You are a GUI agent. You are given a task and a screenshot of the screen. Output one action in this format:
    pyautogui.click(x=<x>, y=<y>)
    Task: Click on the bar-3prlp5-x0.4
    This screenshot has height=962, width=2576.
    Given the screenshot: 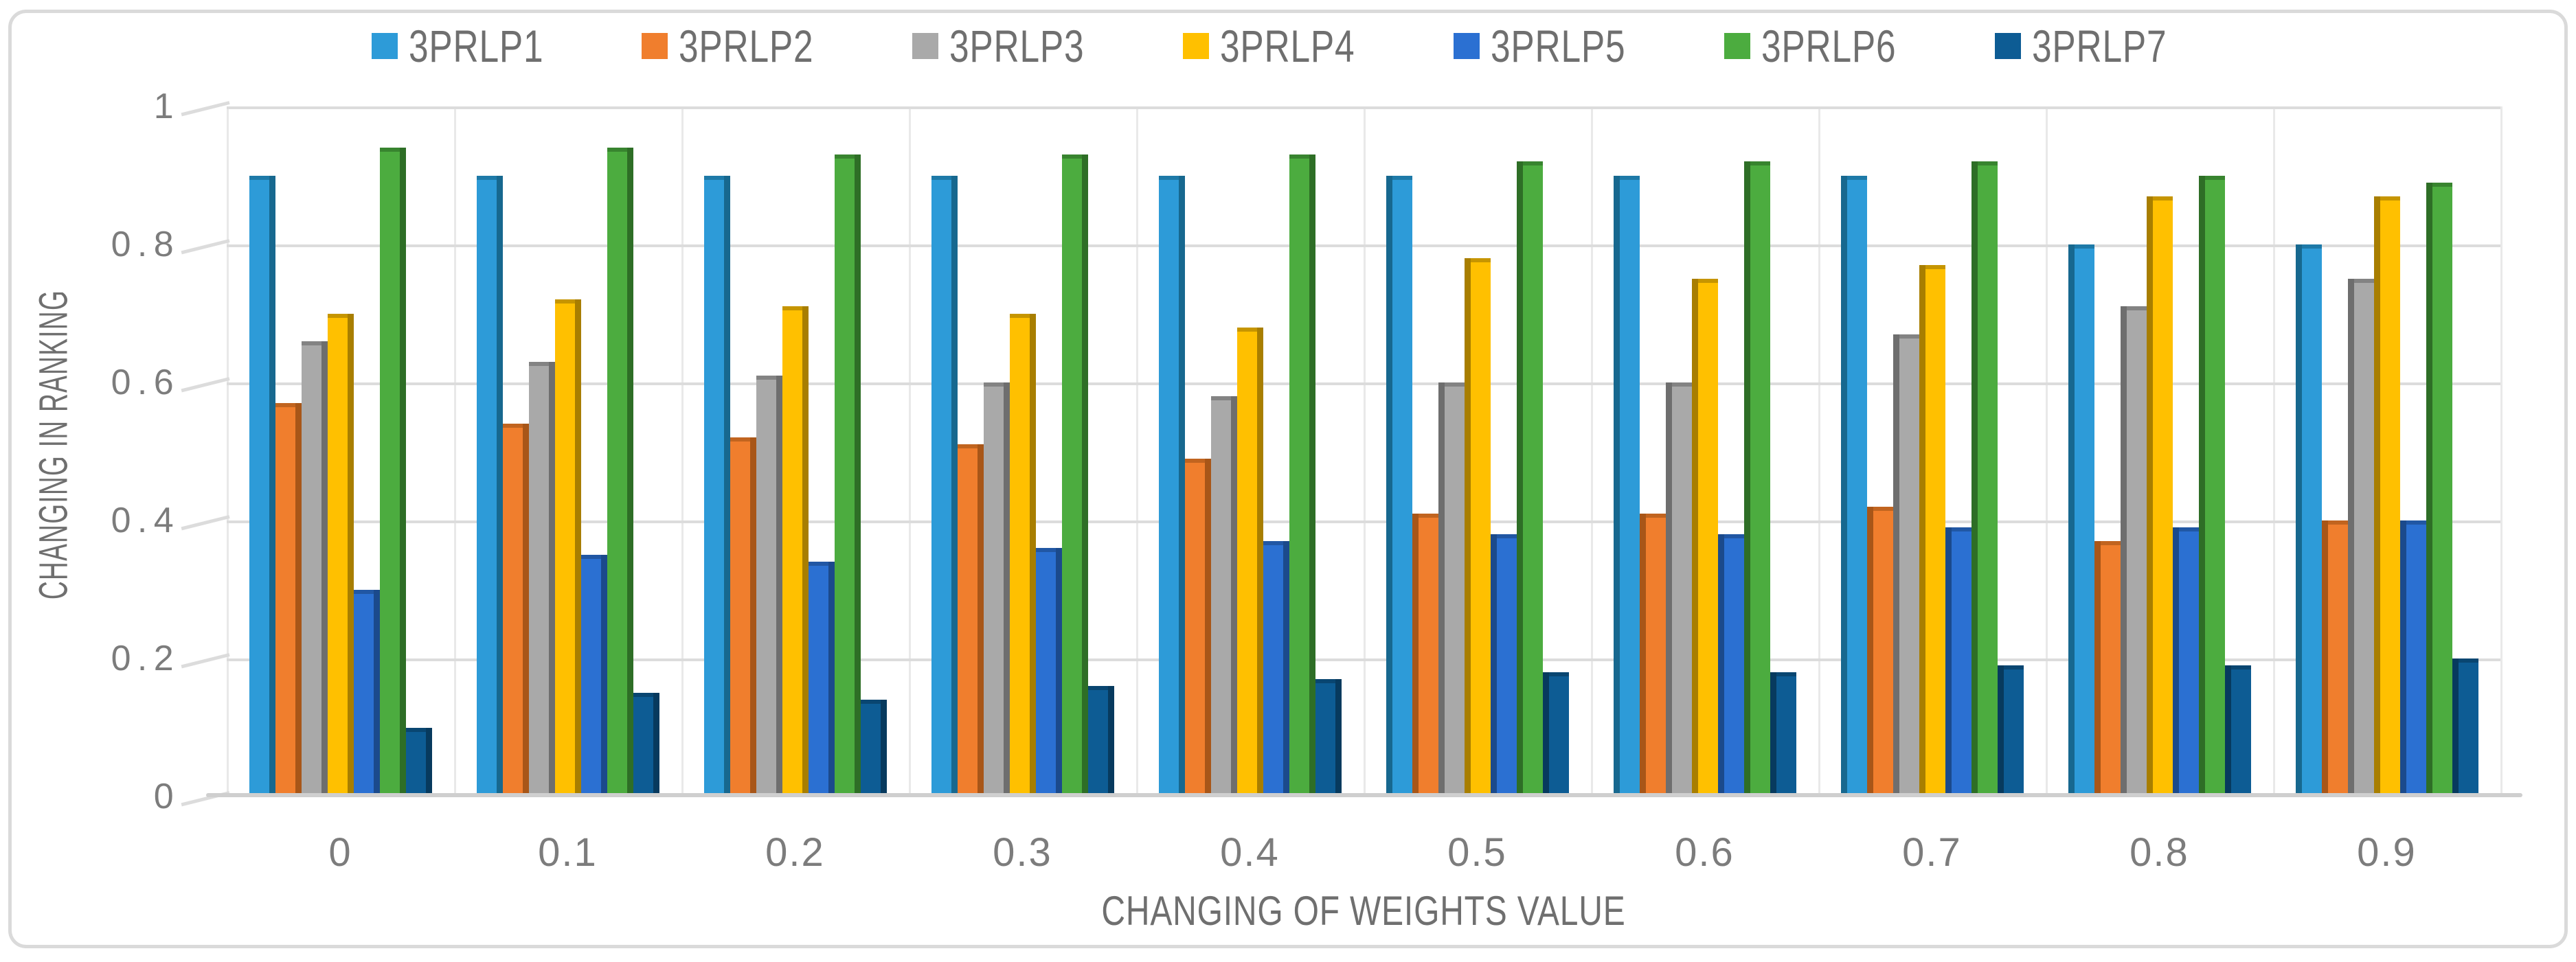 What is the action you would take?
    pyautogui.click(x=1276, y=669)
    